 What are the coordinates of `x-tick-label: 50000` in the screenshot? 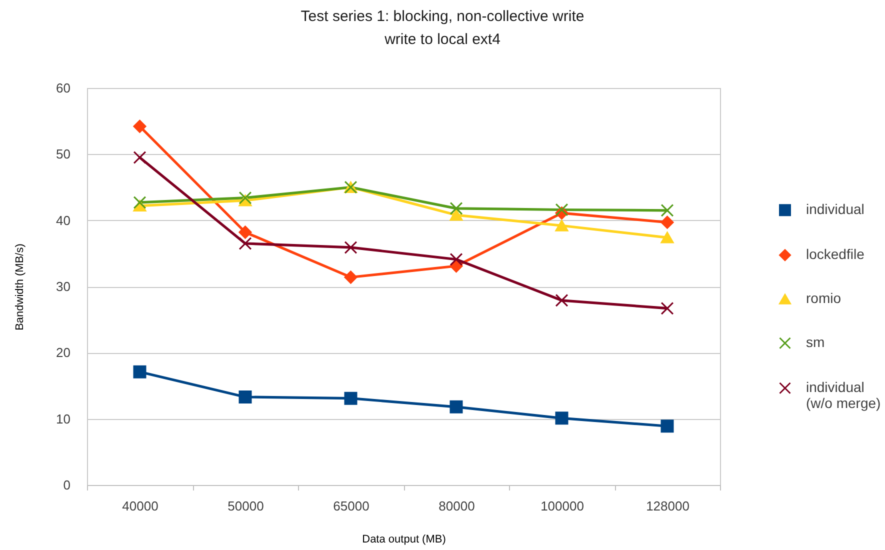 It's located at (246, 506).